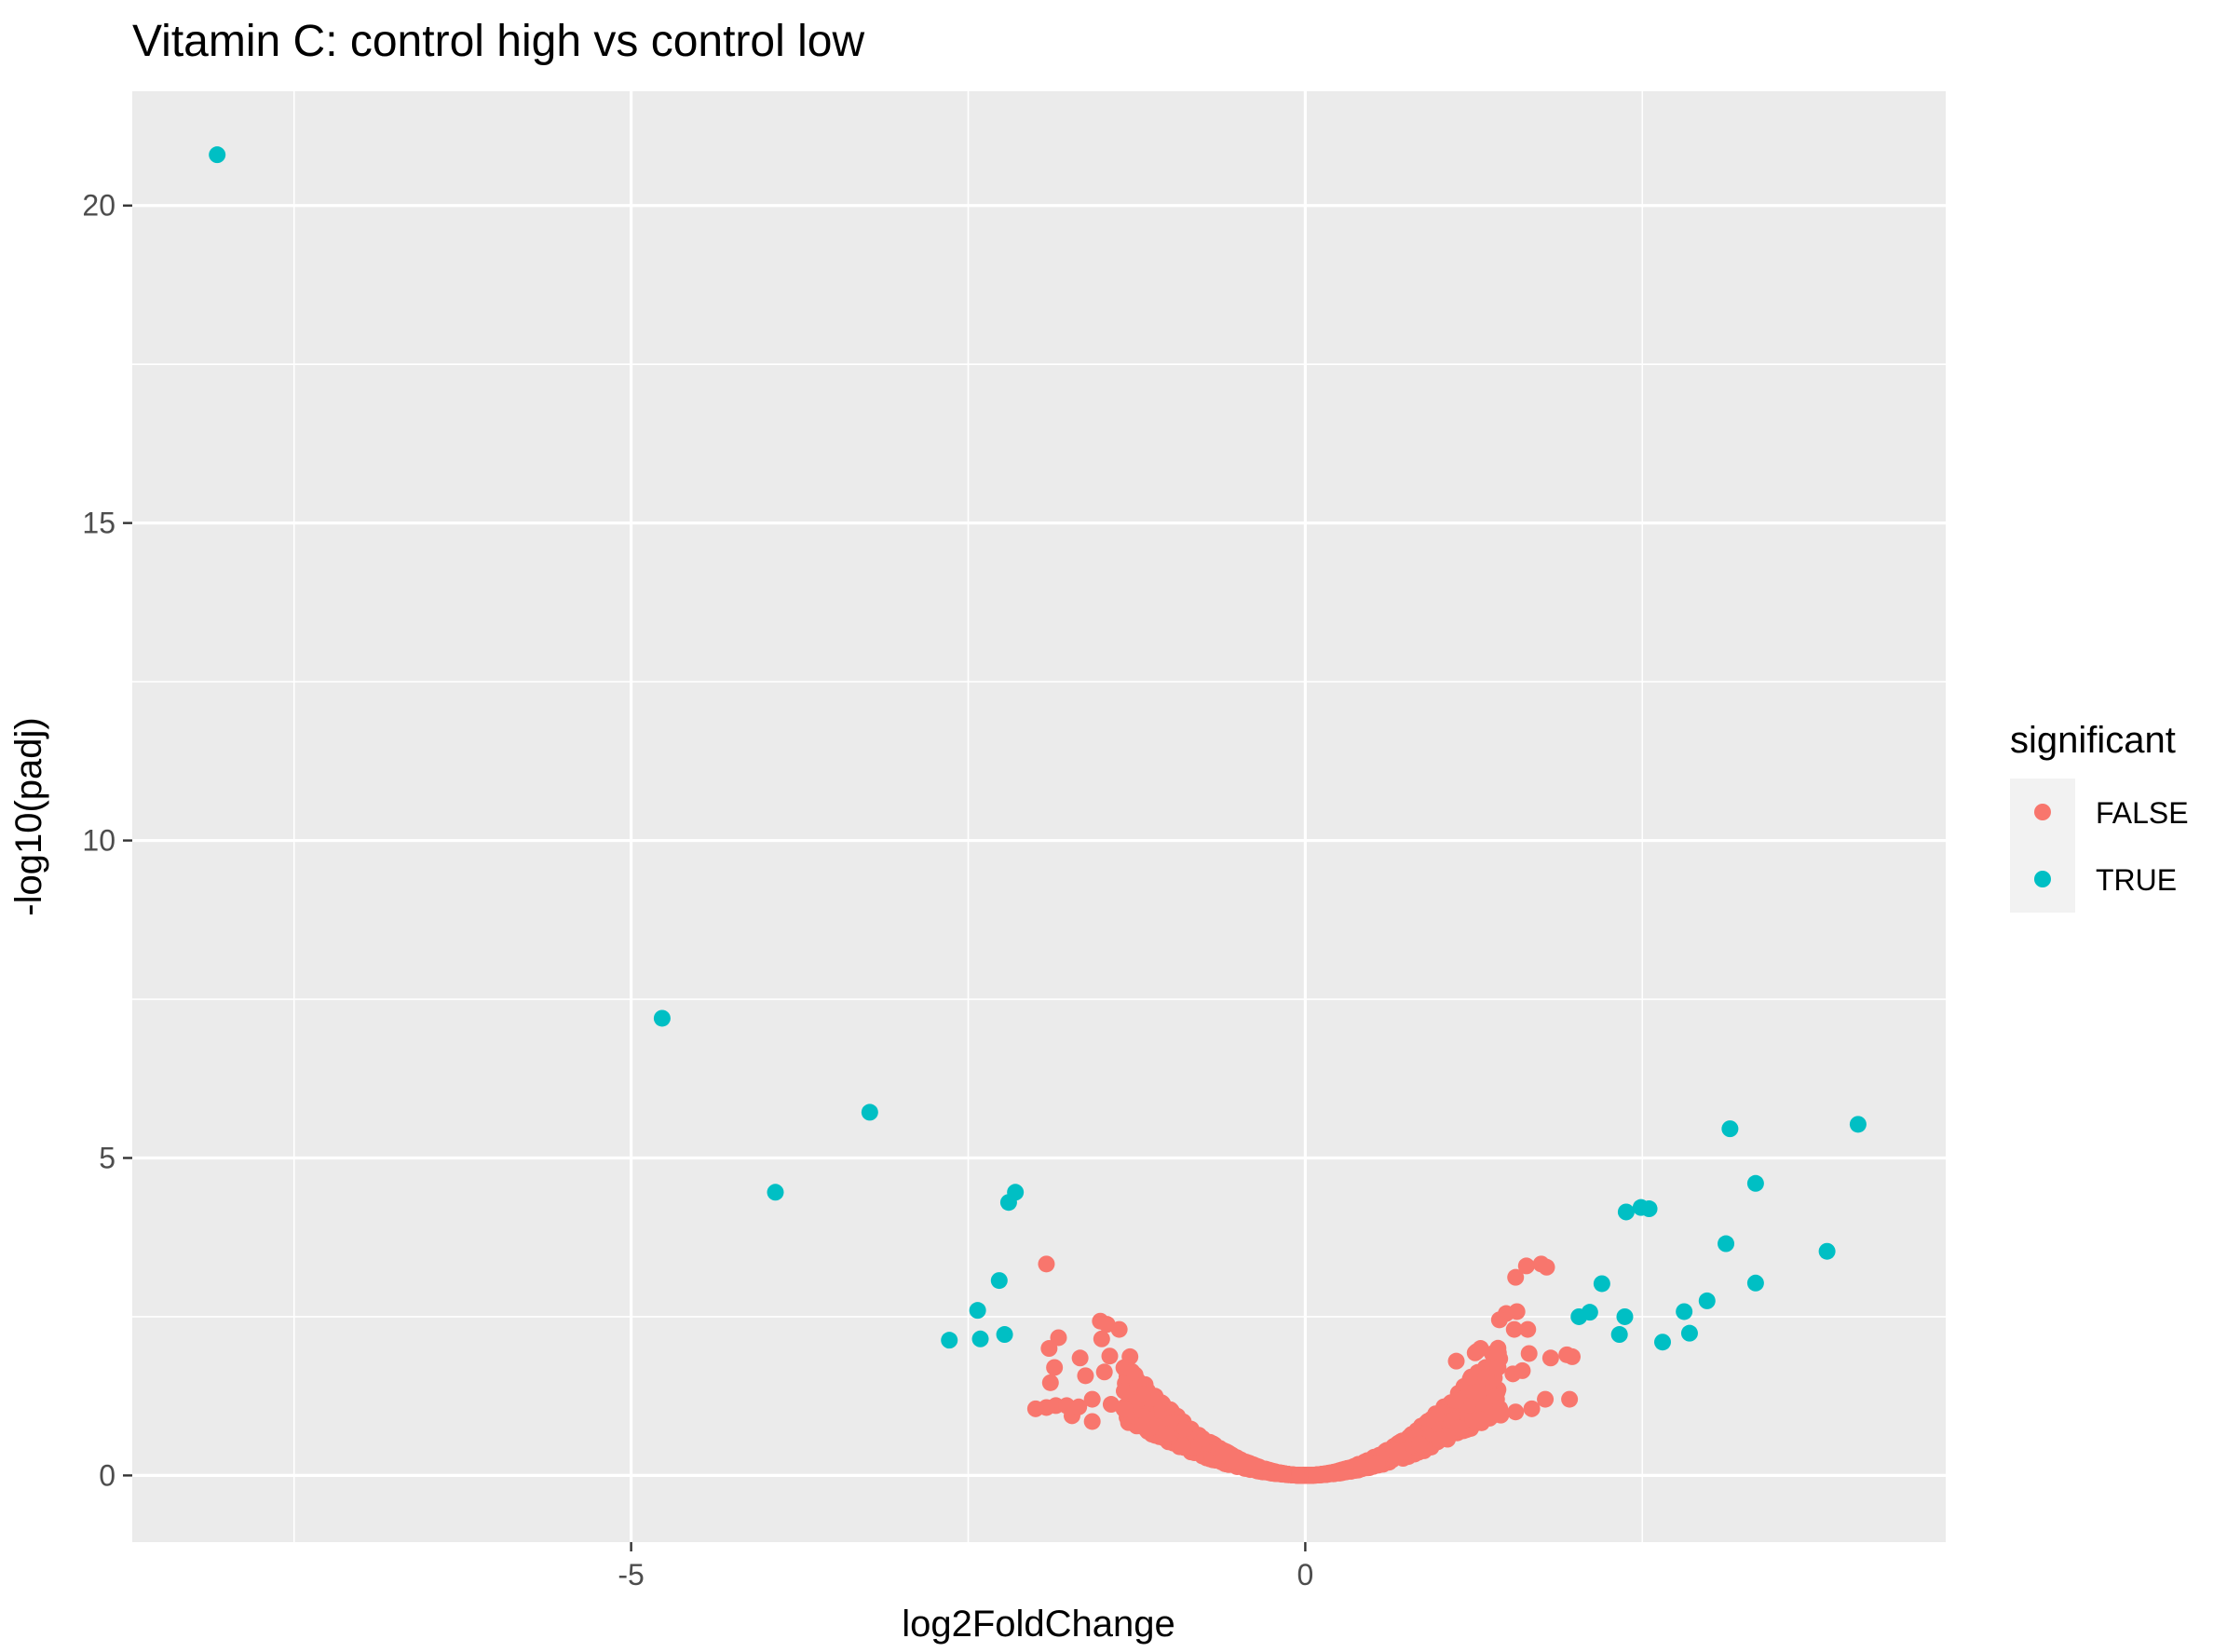  What do you see at coordinates (1305, 1574) in the screenshot?
I see `x-tick-label: 0` at bounding box center [1305, 1574].